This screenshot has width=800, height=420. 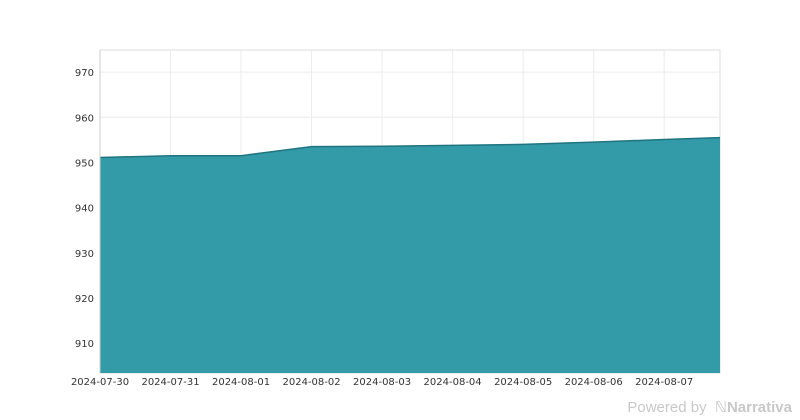 What do you see at coordinates (84, 344) in the screenshot?
I see `y-tick-label: 910` at bounding box center [84, 344].